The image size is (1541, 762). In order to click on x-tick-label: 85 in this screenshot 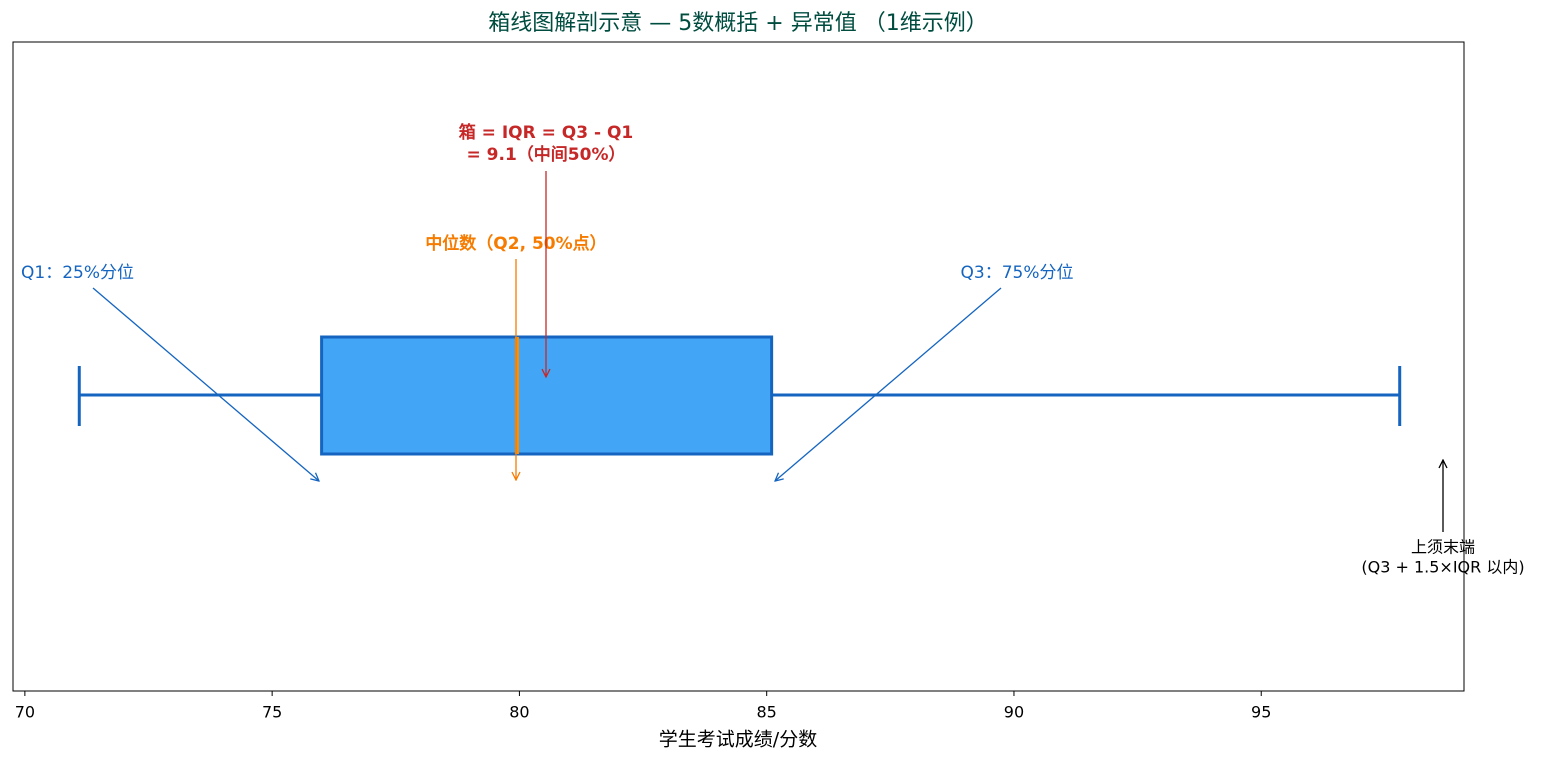, I will do `click(767, 712)`.